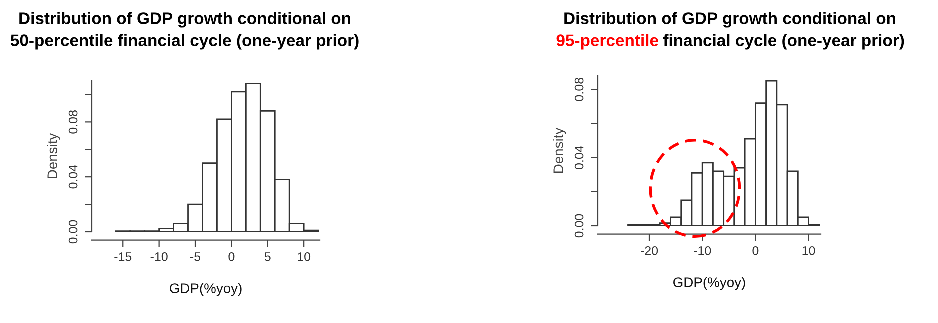 Image resolution: width=938 pixels, height=323 pixels. Describe the element at coordinates (730, 31) in the screenshot. I see `chart-title: Distribution of GDP growth conditional on 95-percentile financial cycle (one-year prior)` at that location.